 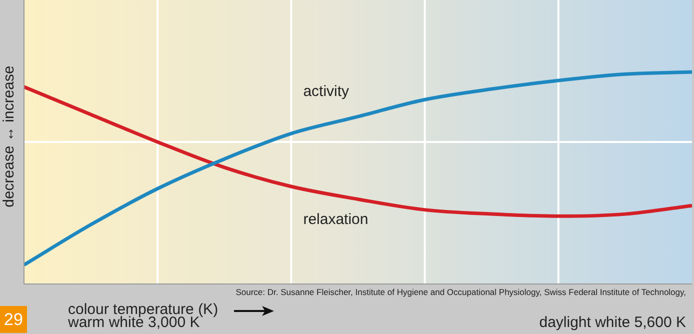 I want to click on series-label: relaxation, so click(x=335, y=219).